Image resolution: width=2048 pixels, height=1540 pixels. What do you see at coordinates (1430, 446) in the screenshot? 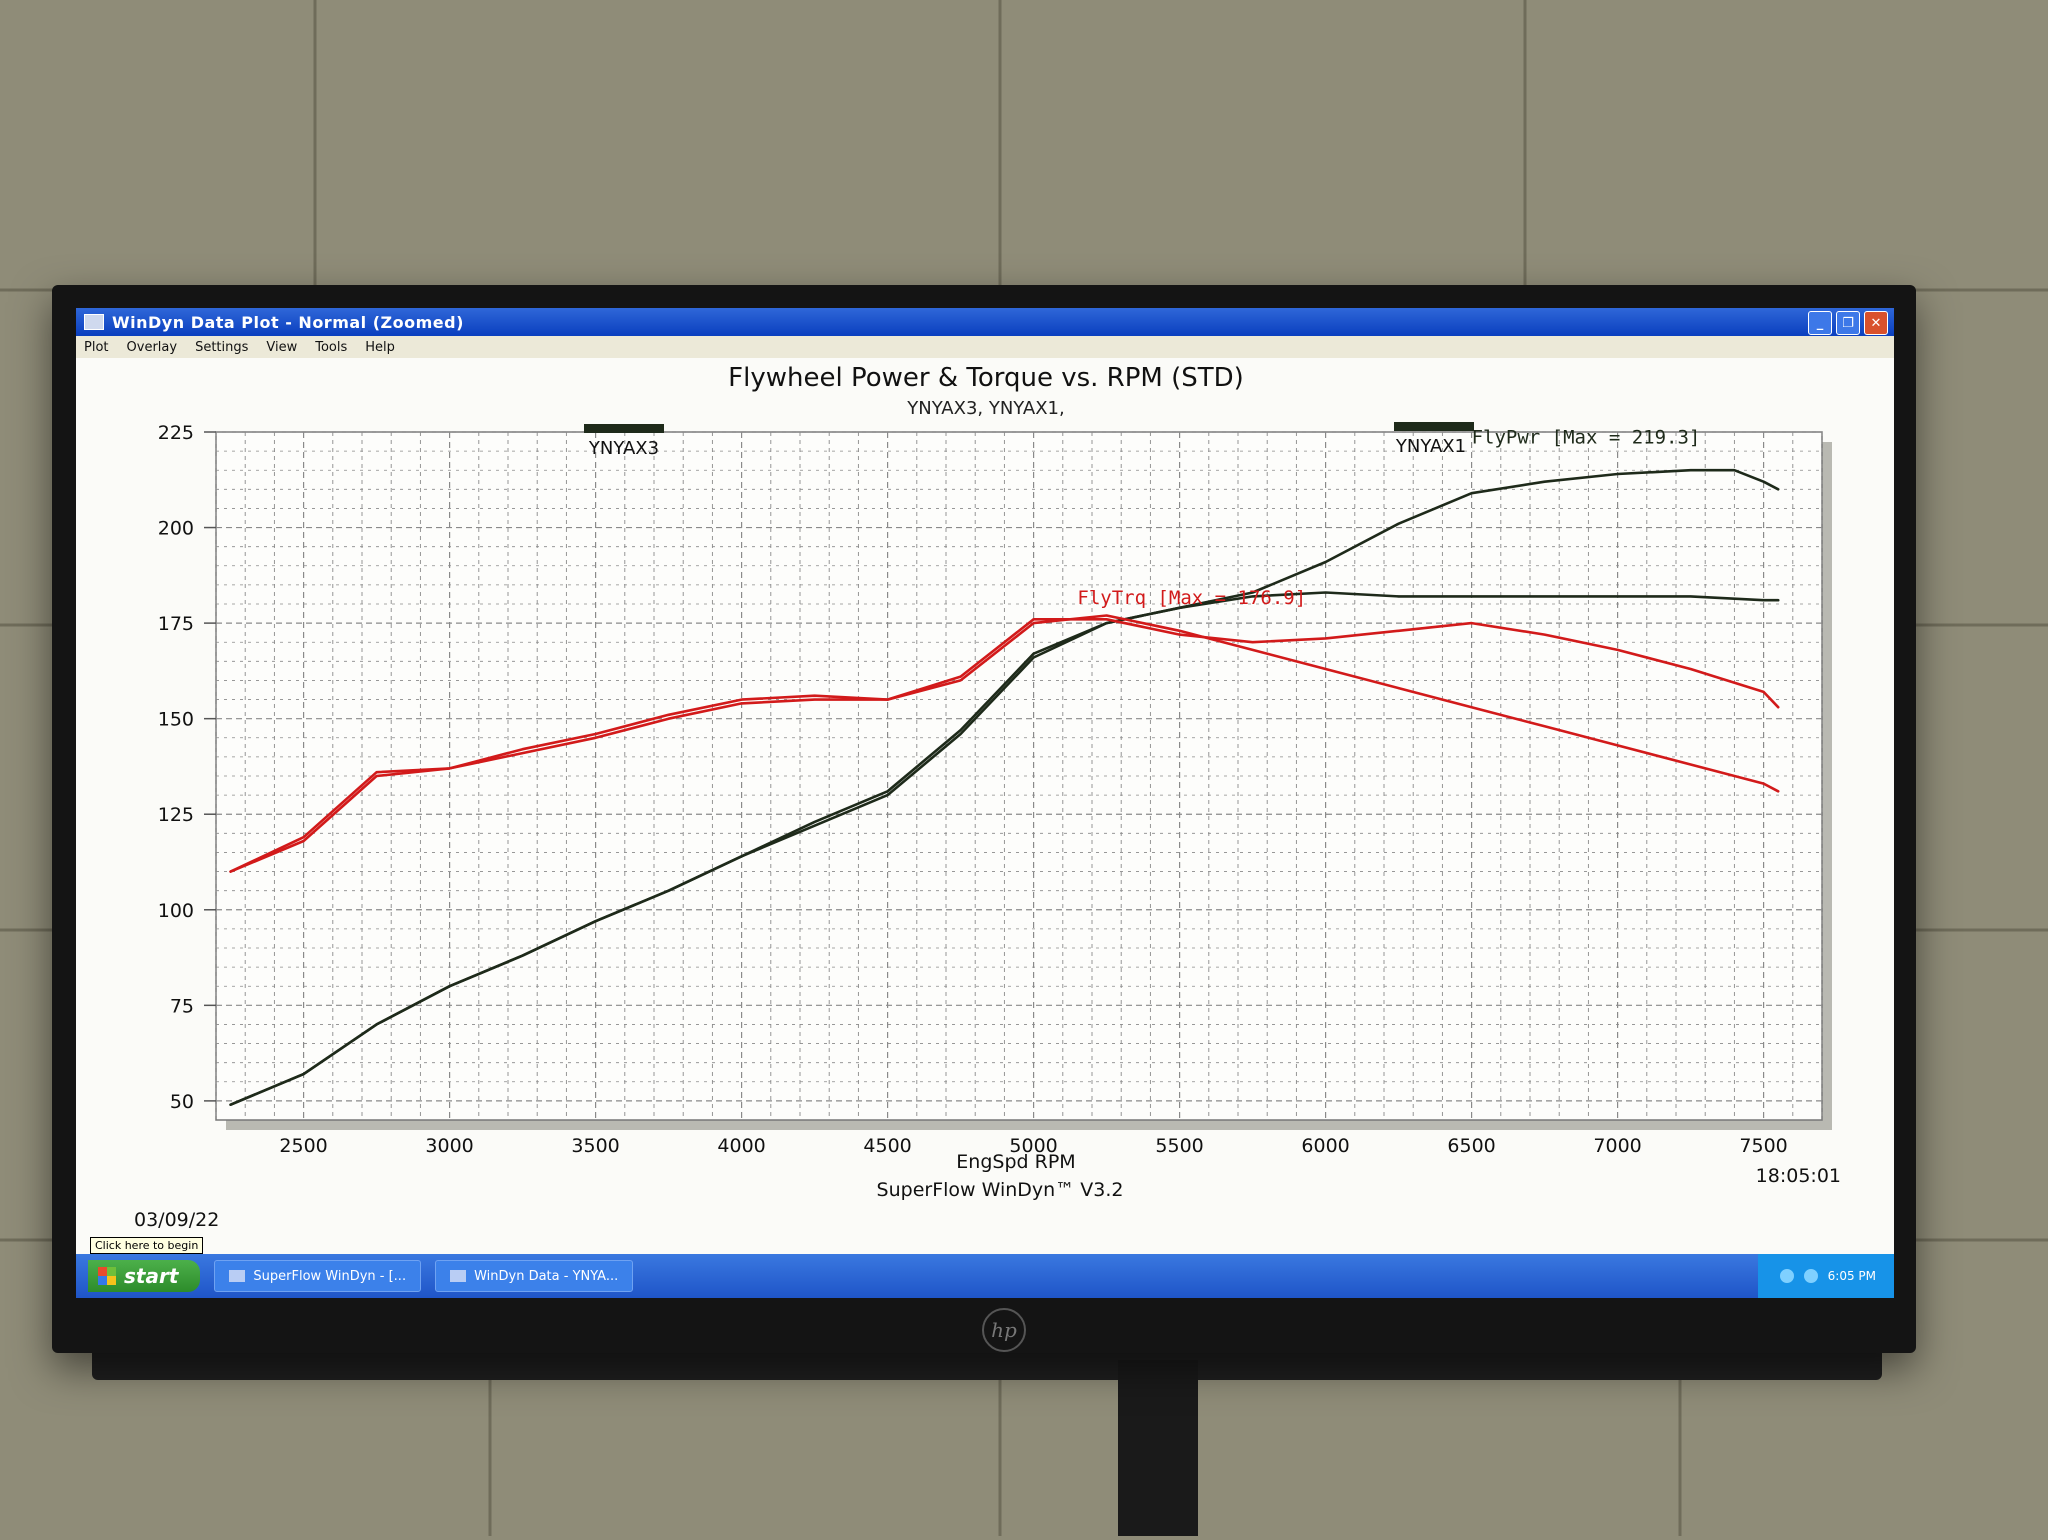
I see `legend-label-ynyax1: YNYAX1` at bounding box center [1430, 446].